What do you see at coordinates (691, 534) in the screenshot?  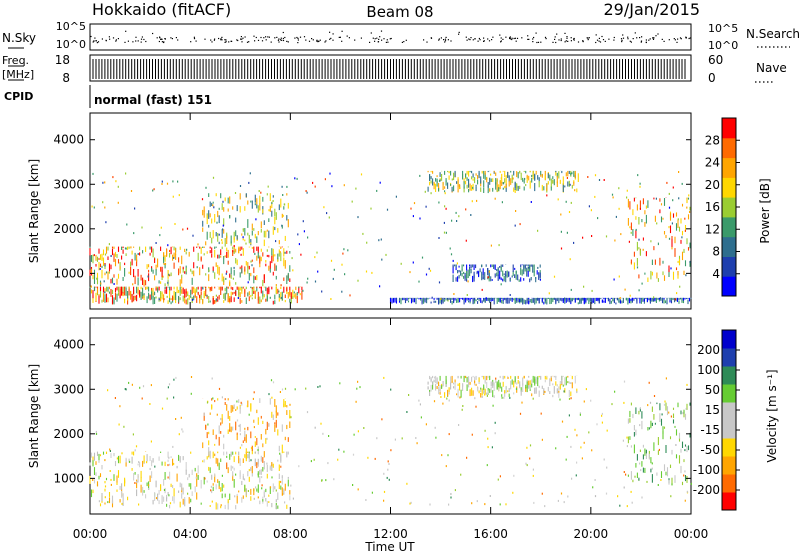 I see `x-tick-label: 00:00` at bounding box center [691, 534].